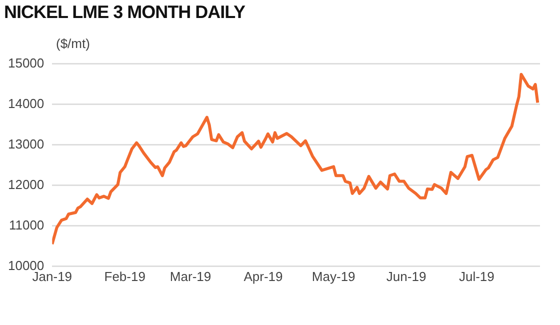 This screenshot has width=560, height=325. What do you see at coordinates (191, 276) in the screenshot?
I see `x-tick-label: Mar-19` at bounding box center [191, 276].